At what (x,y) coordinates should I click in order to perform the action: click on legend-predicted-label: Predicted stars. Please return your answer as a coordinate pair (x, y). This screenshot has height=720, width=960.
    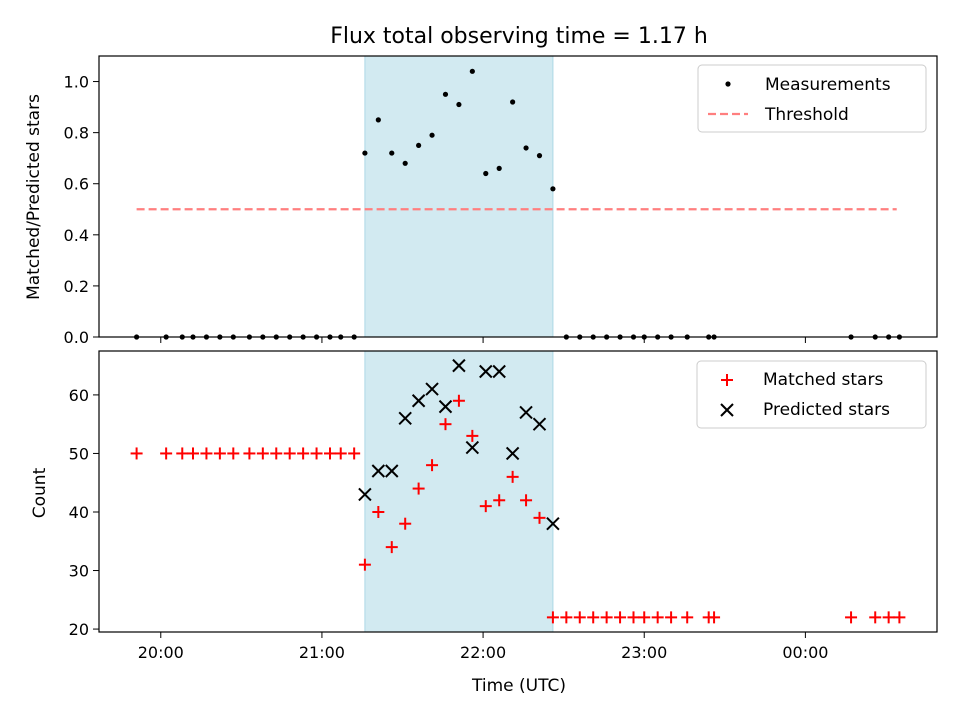
    Looking at the image, I should click on (826, 410).